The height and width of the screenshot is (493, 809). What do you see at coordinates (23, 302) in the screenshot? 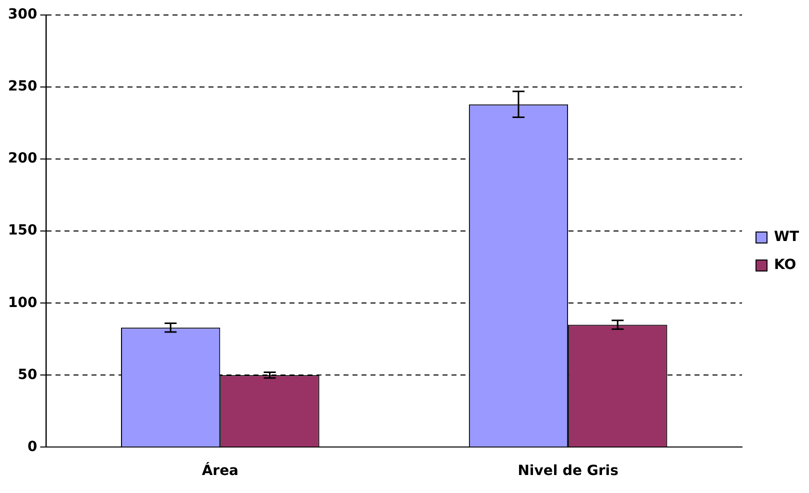
I see `y-tick-label: 100` at bounding box center [23, 302].